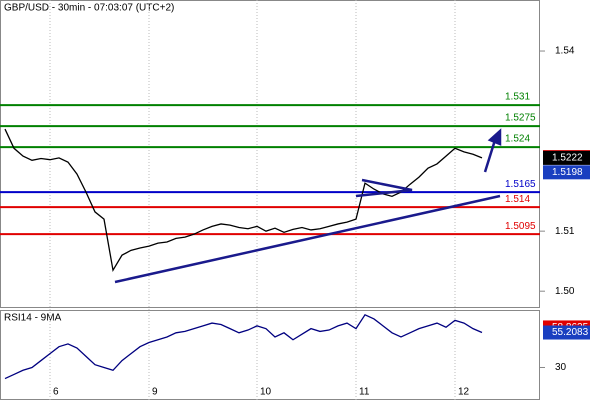  Describe the element at coordinates (520, 226) in the screenshot. I see `level-label: 1.5095` at that location.